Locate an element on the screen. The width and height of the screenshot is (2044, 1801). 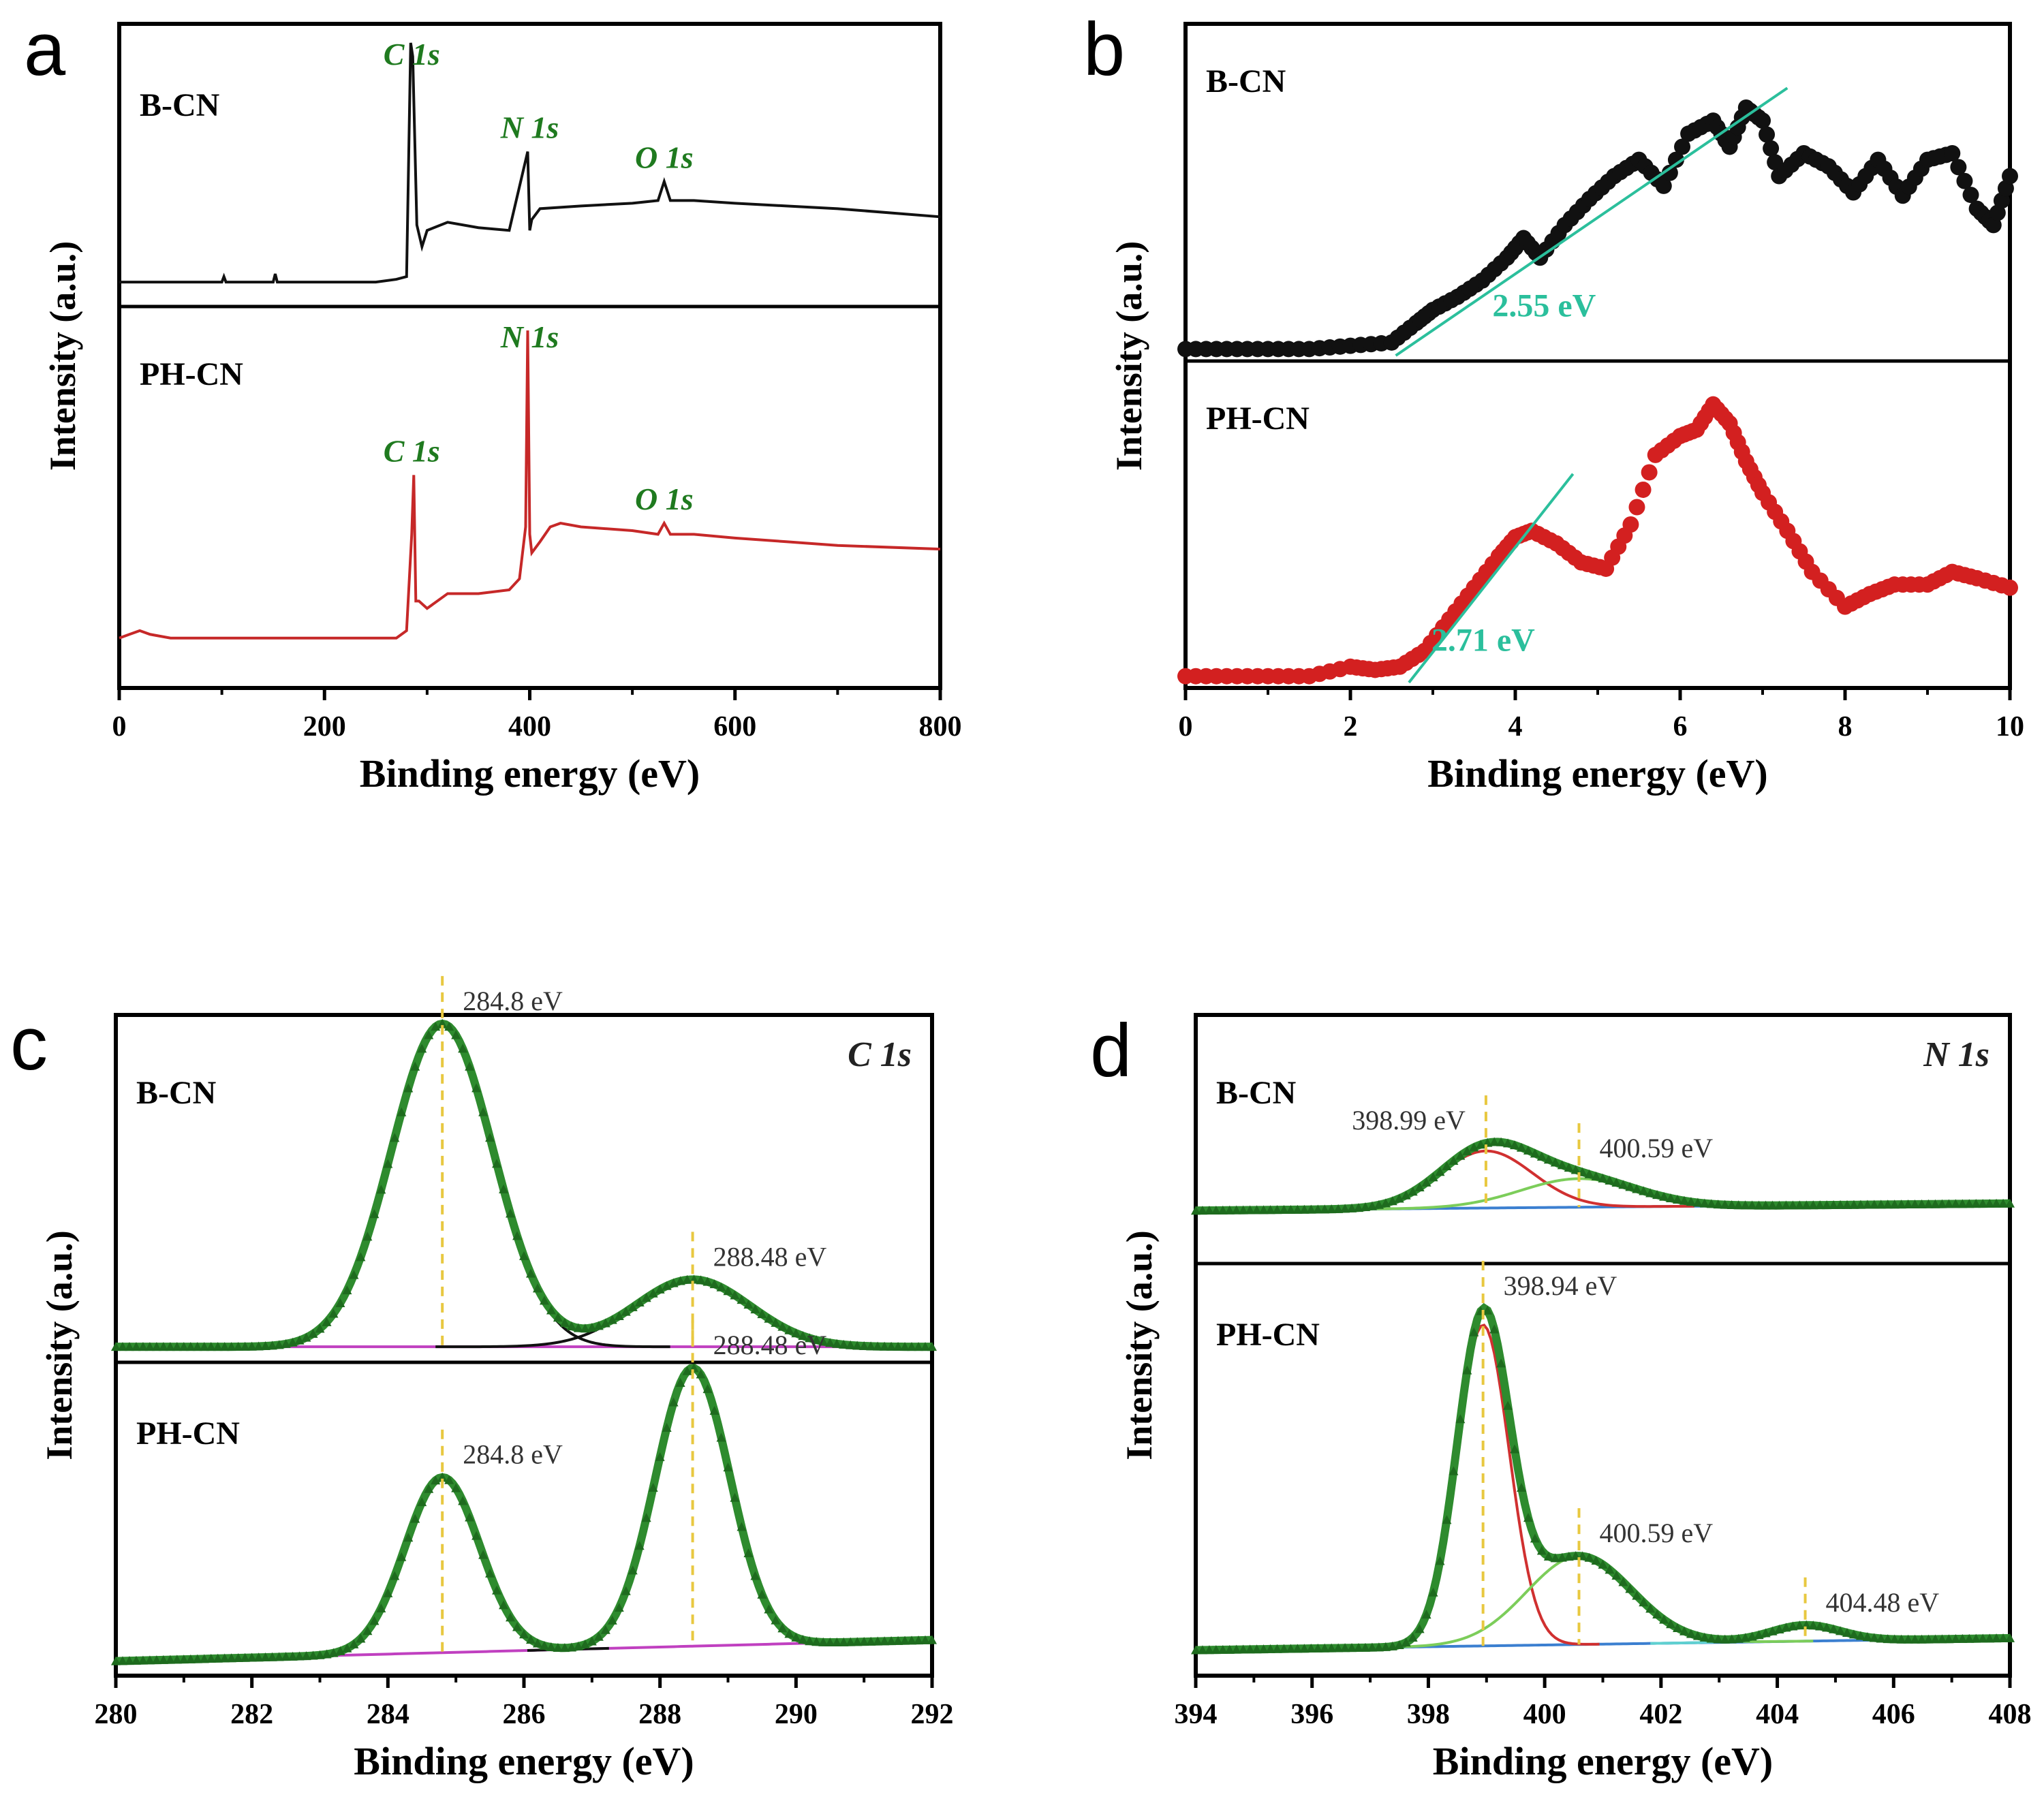
x-tick-label: 400 is located at coordinates (529, 726).